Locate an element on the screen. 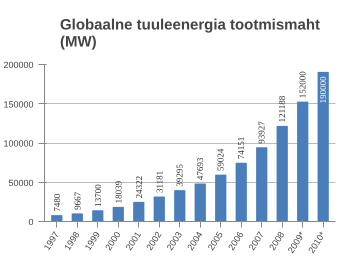  chart-title: Globaalne tuuleenergia tootmismaht (MW) is located at coordinates (190, 33).